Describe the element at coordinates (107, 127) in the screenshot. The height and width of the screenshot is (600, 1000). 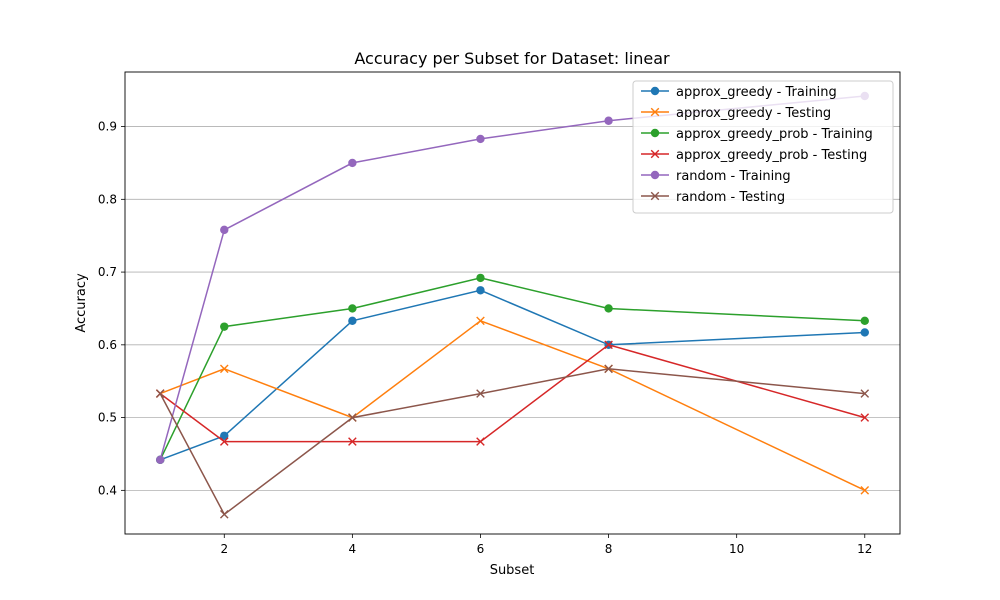
I see `y-tick-label: 0.9` at that location.